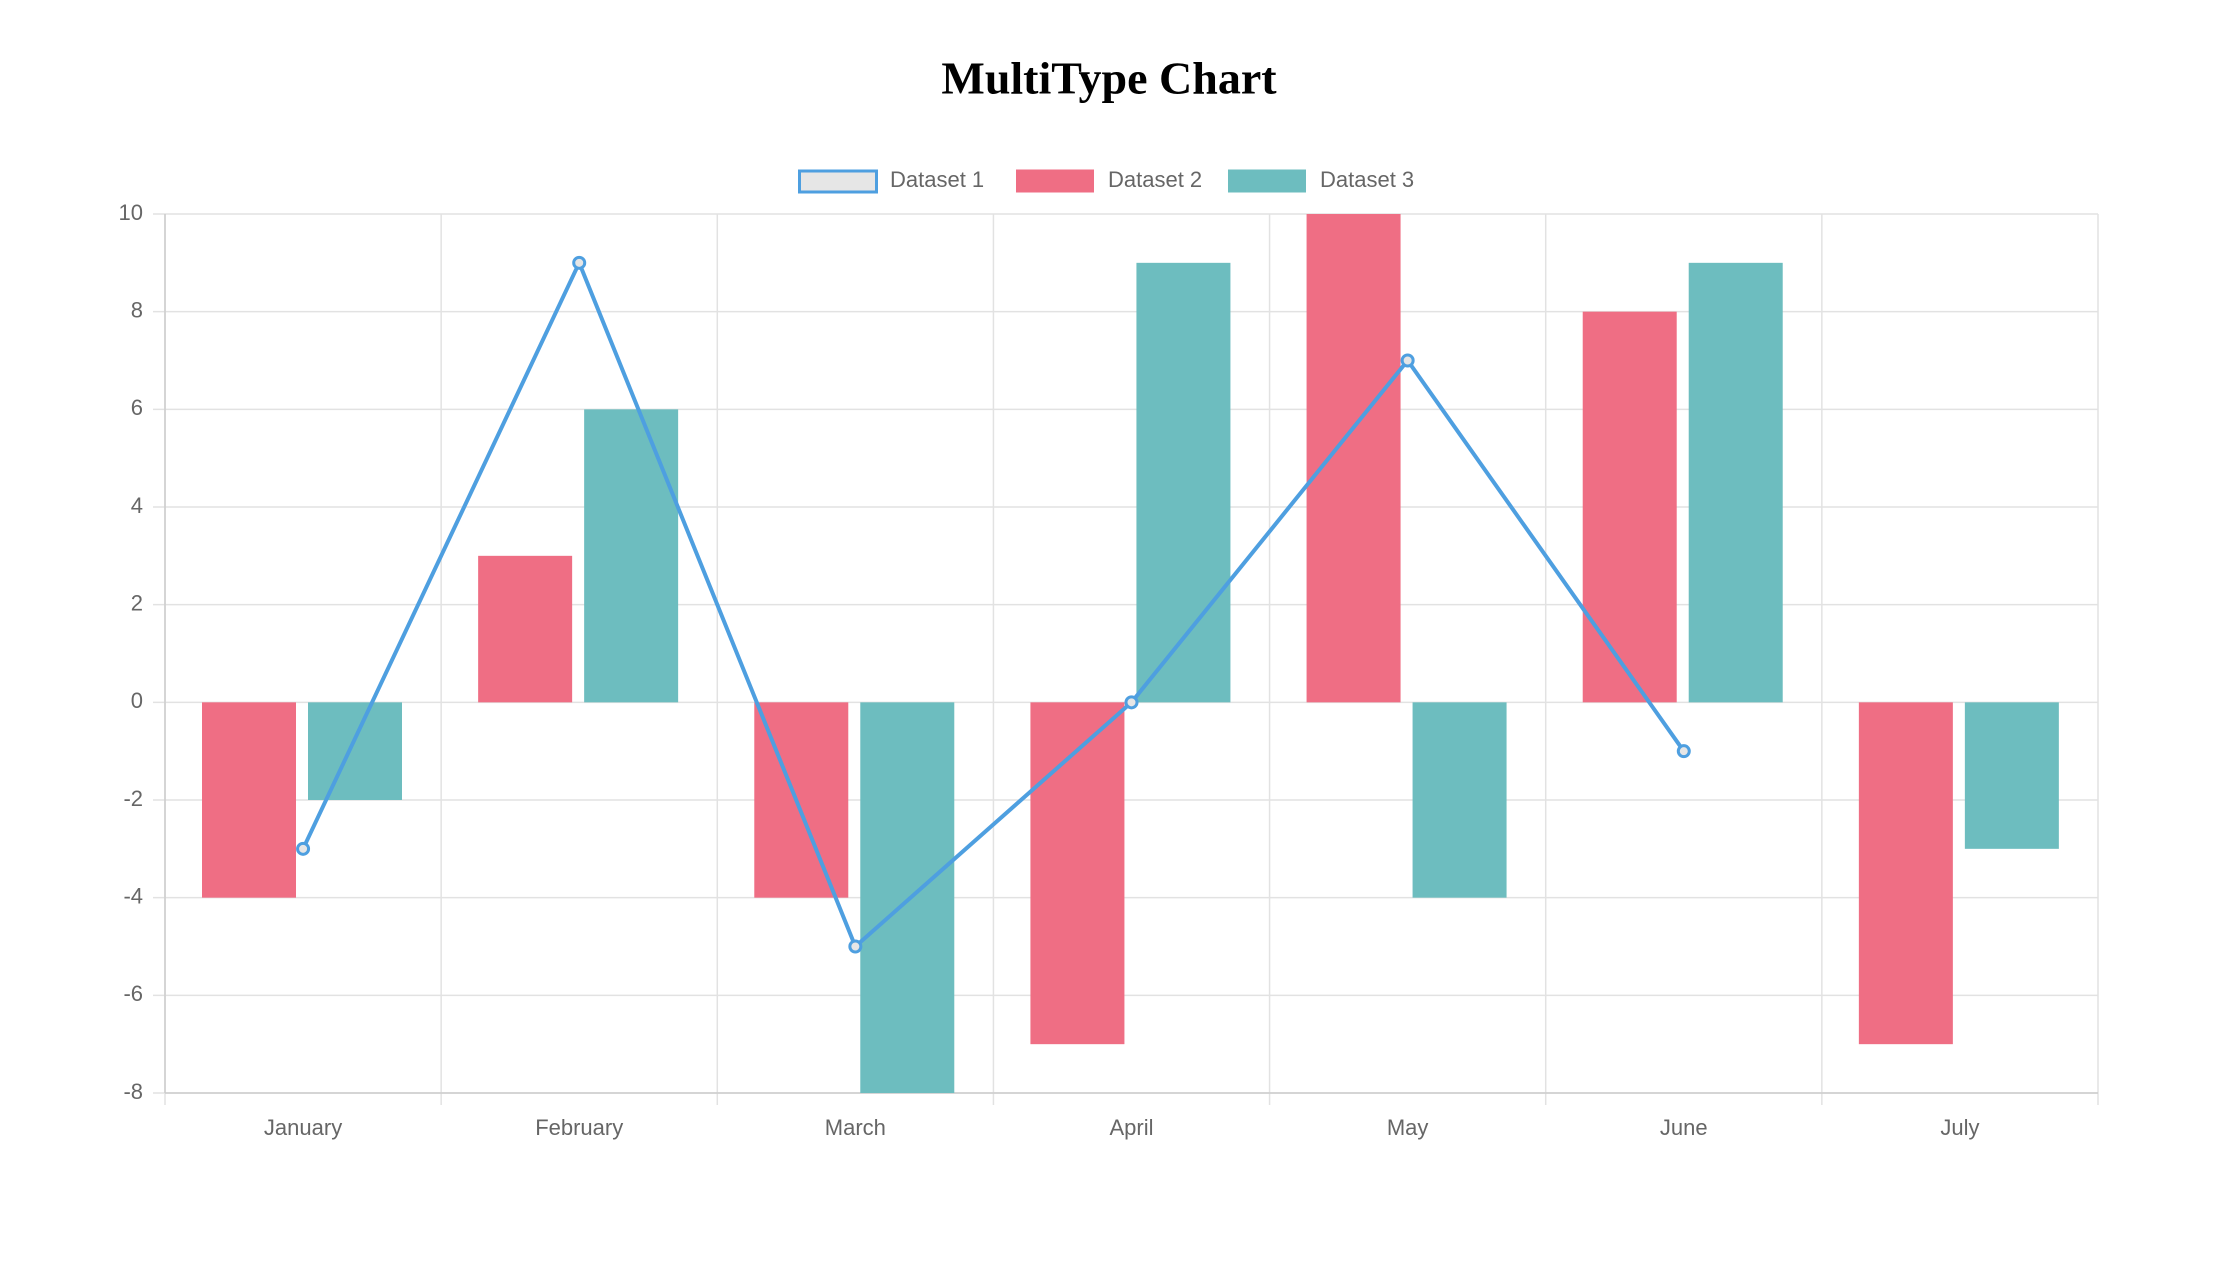 The image size is (2218, 1264). What do you see at coordinates (137, 309) in the screenshot?
I see `y-tick-label: 8` at bounding box center [137, 309].